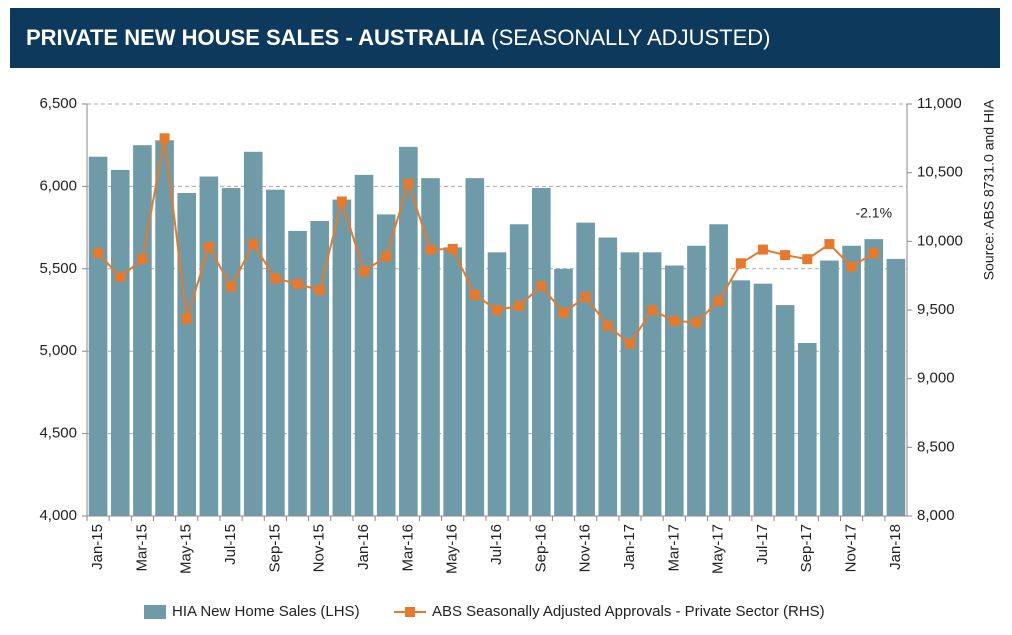 This screenshot has width=1012, height=635. What do you see at coordinates (936, 378) in the screenshot?
I see `y2-tick-label: 9,000` at bounding box center [936, 378].